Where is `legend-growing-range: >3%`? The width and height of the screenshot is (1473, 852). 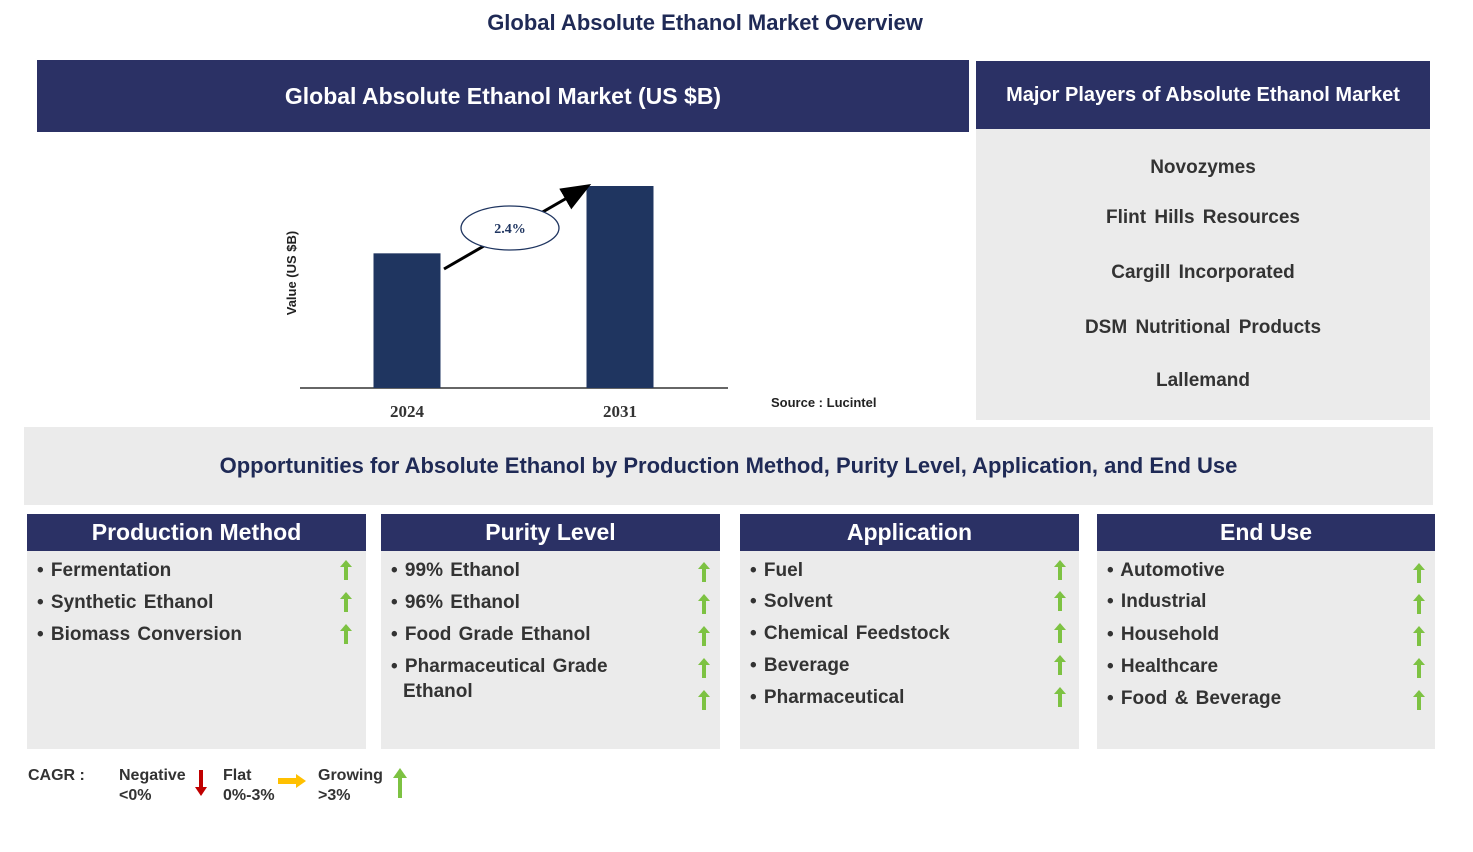 legend-growing-range: >3% is located at coordinates (334, 795).